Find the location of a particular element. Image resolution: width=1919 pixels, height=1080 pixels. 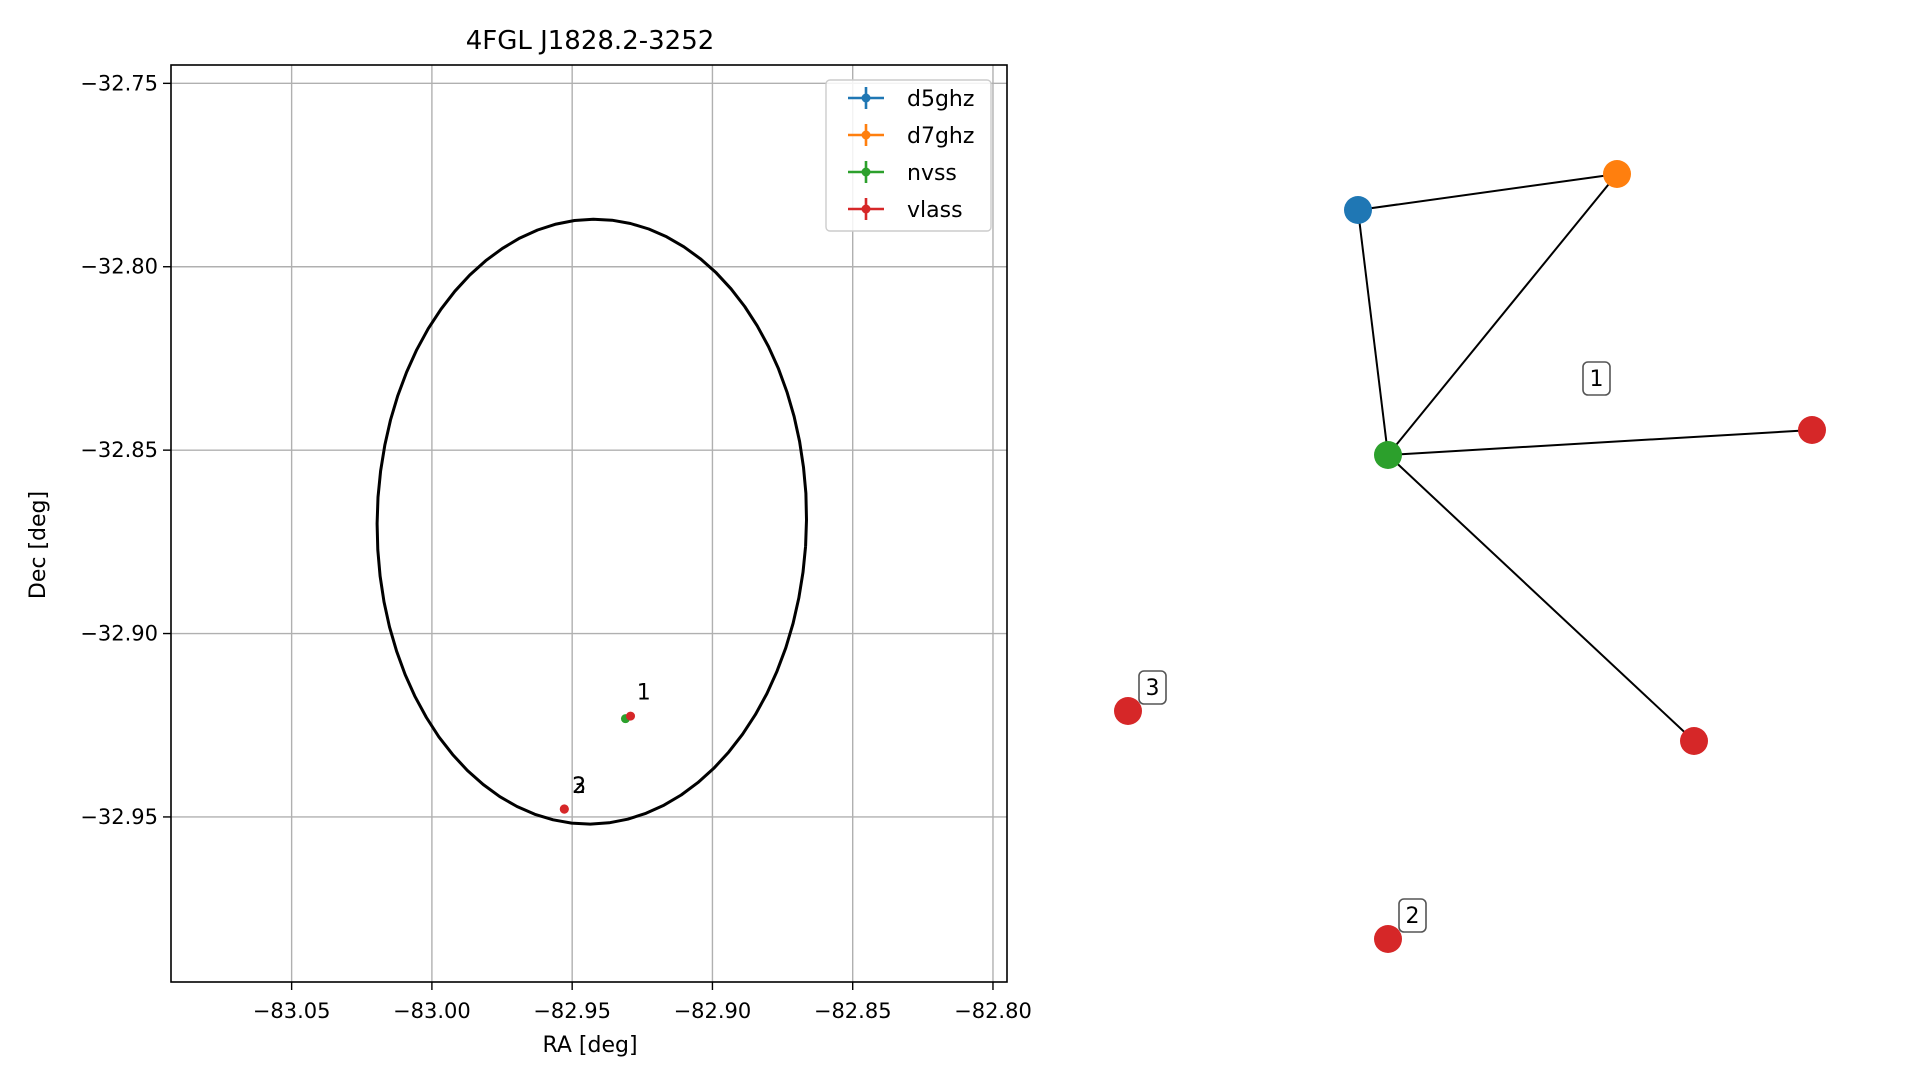

legend-label: d7ghz is located at coordinates (940, 136).